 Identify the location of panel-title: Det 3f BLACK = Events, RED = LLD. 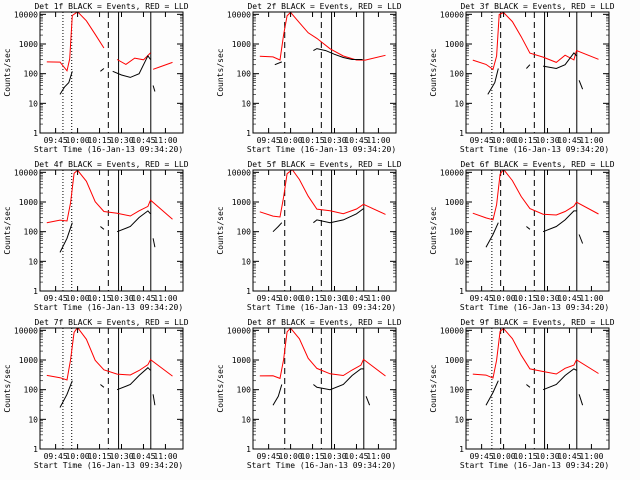
(537, 6).